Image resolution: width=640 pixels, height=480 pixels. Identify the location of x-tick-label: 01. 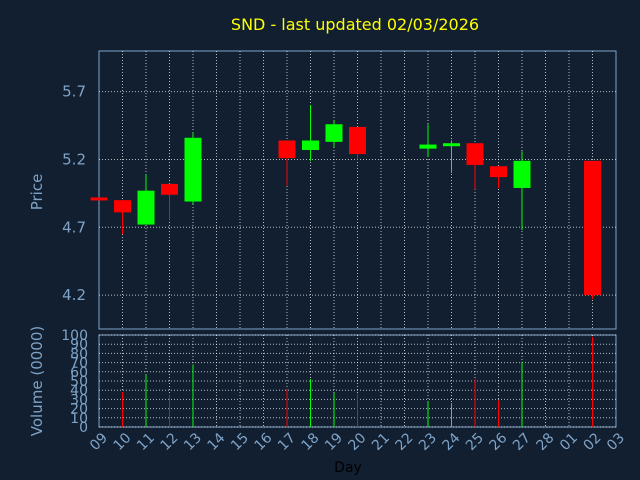
(569, 442).